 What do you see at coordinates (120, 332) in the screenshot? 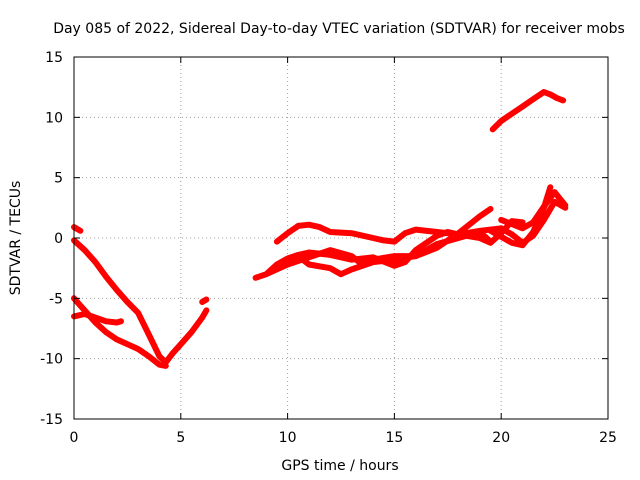
I see `series-arc-b` at bounding box center [120, 332].